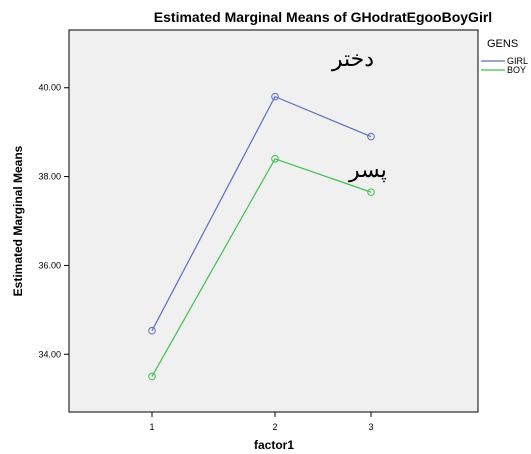 The width and height of the screenshot is (531, 454). I want to click on x-axis-label: factor1, so click(274, 445).